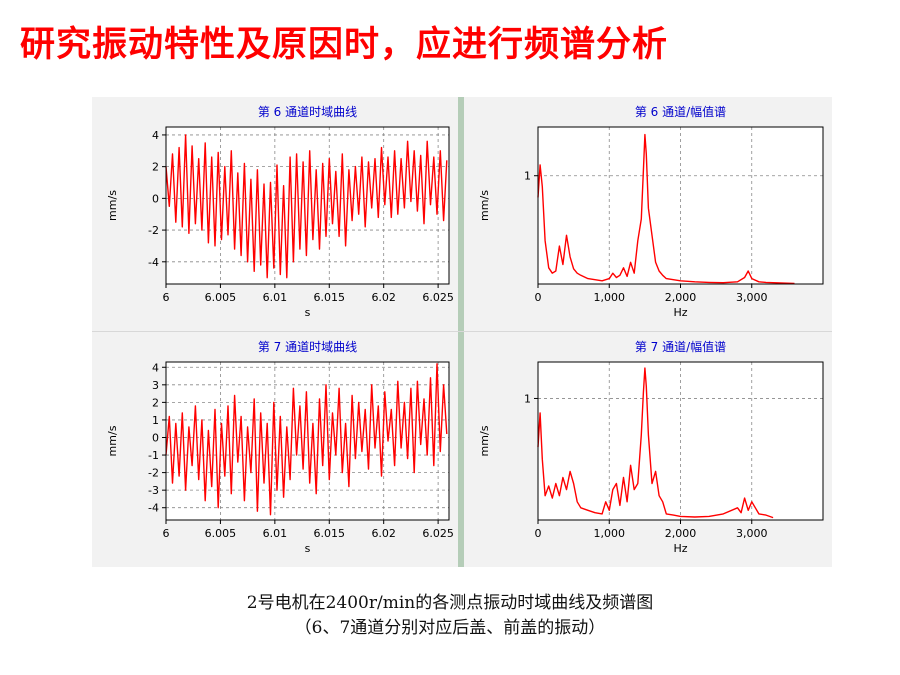 This screenshot has width=900, height=675. Describe the element at coordinates (344, 45) in the screenshot. I see `slide-title: 研究振动特性及原因时，应进行频谱分析` at that location.